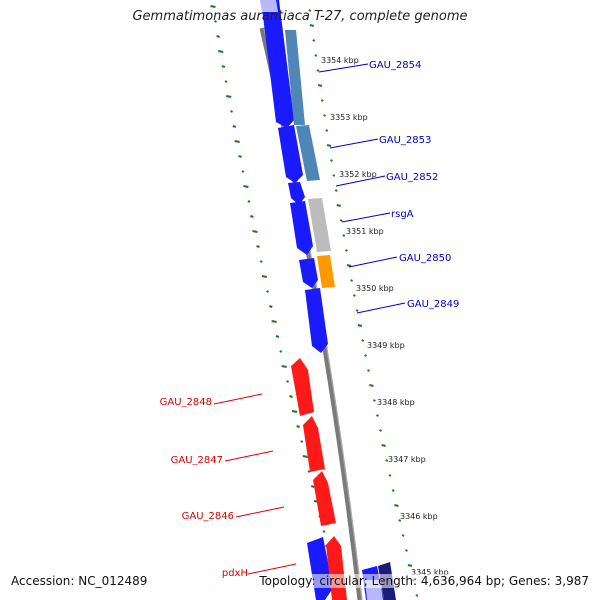 This screenshot has height=600, width=600. What do you see at coordinates (405, 140) in the screenshot?
I see `gene-label: GAU_2853` at bounding box center [405, 140].